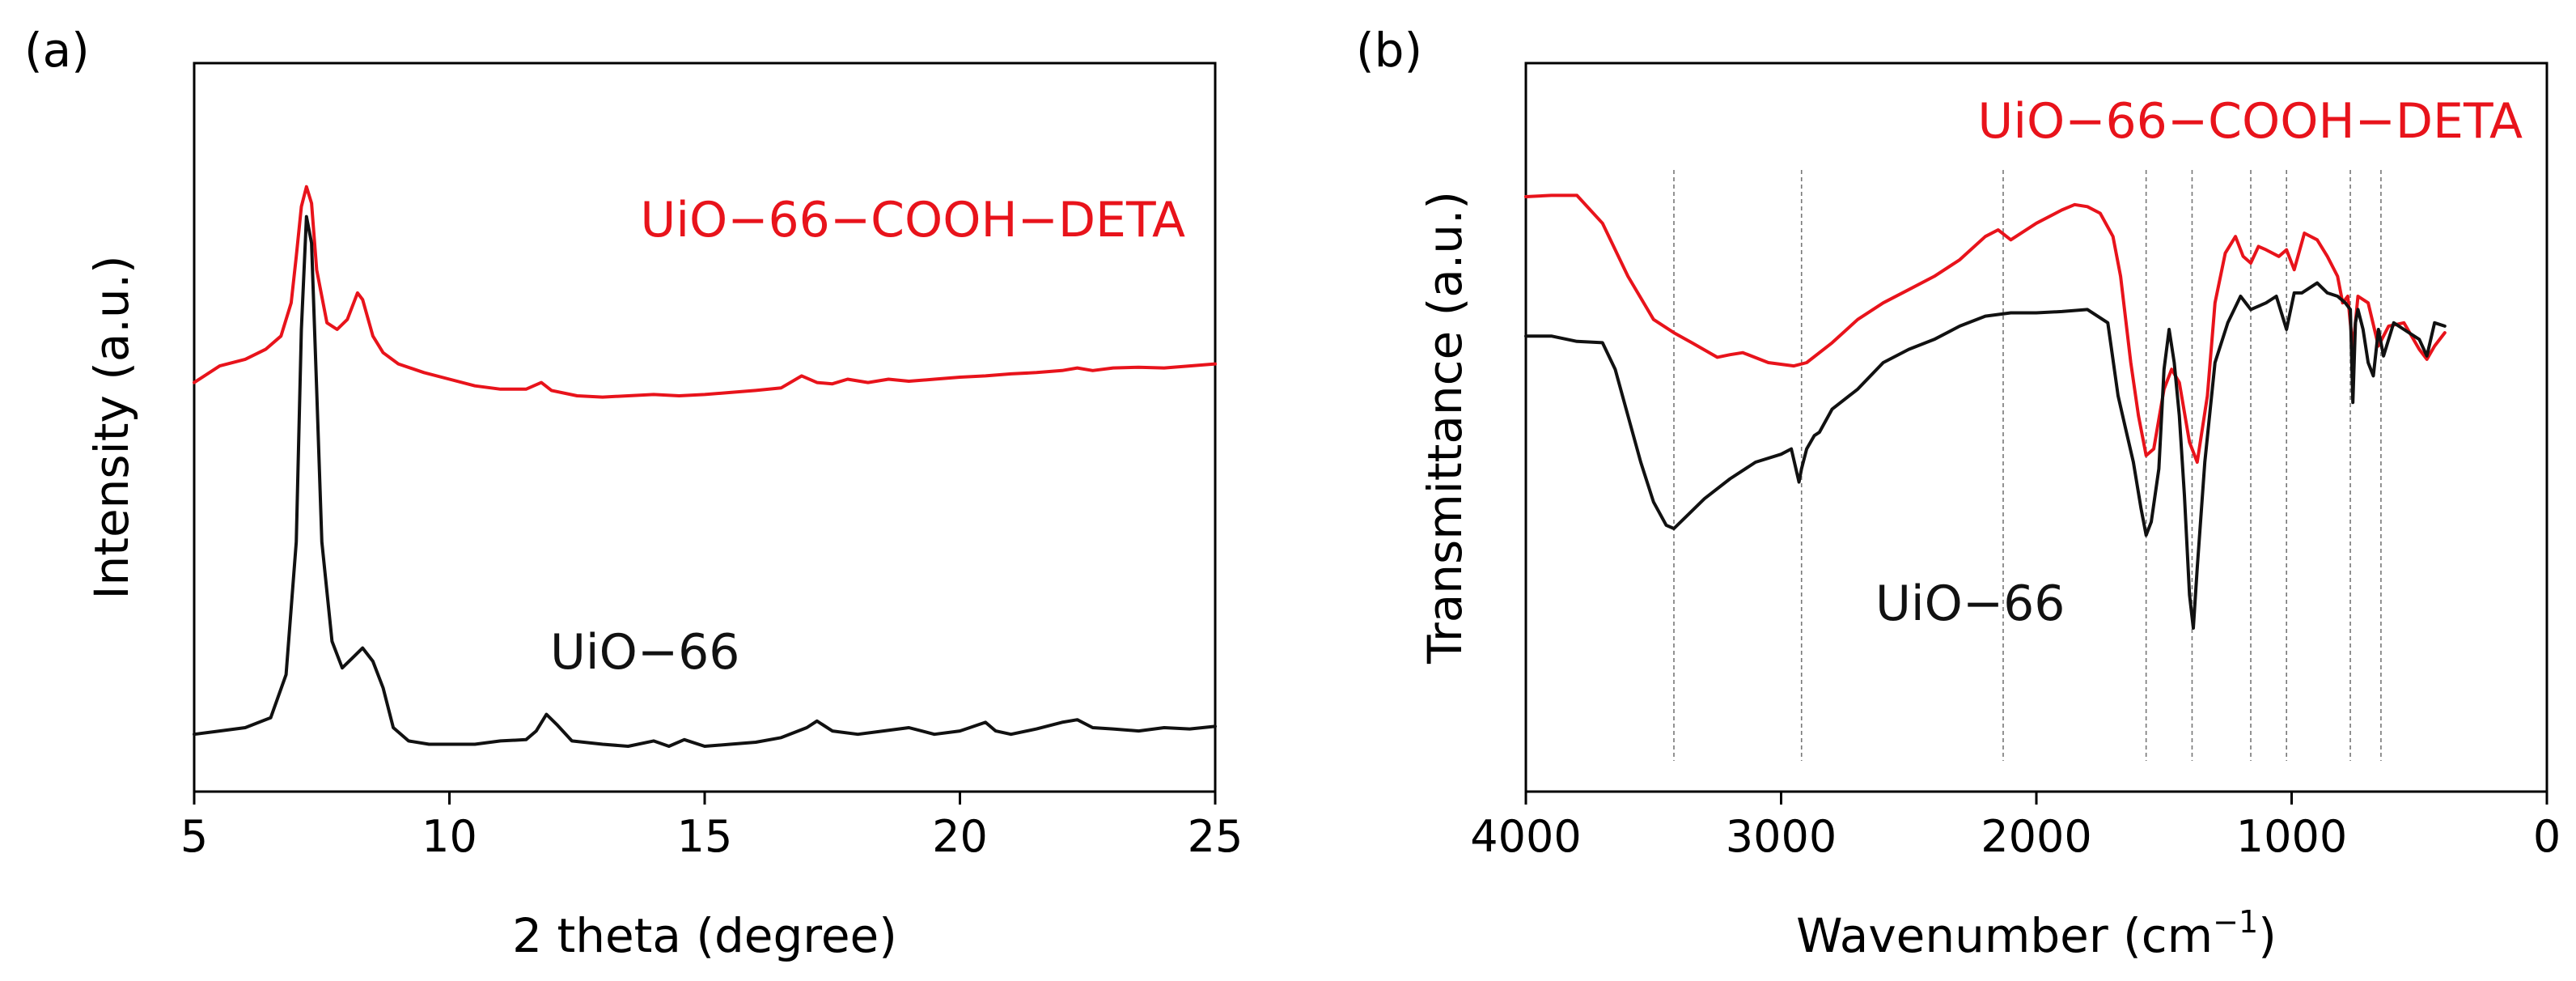 This screenshot has width=2576, height=981. What do you see at coordinates (1389, 51) in the screenshot?
I see `panel-b-label: (b)` at bounding box center [1389, 51].